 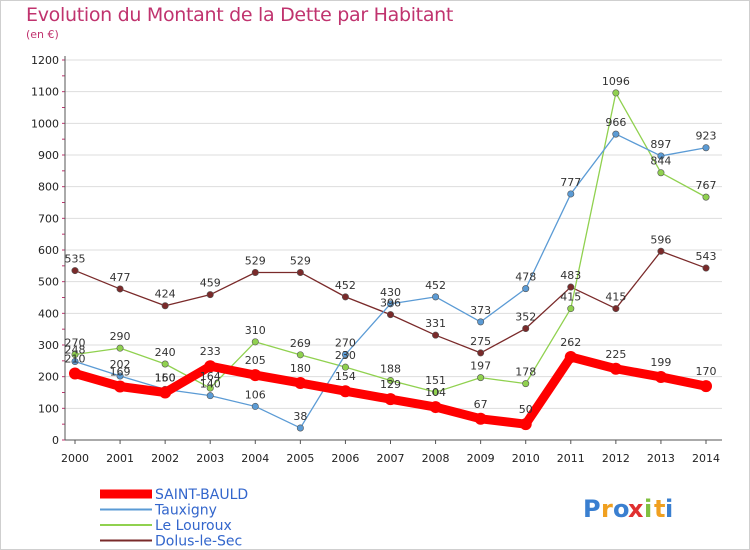 What do you see at coordinates (481, 404) in the screenshot?
I see `data-label: 67` at bounding box center [481, 404].